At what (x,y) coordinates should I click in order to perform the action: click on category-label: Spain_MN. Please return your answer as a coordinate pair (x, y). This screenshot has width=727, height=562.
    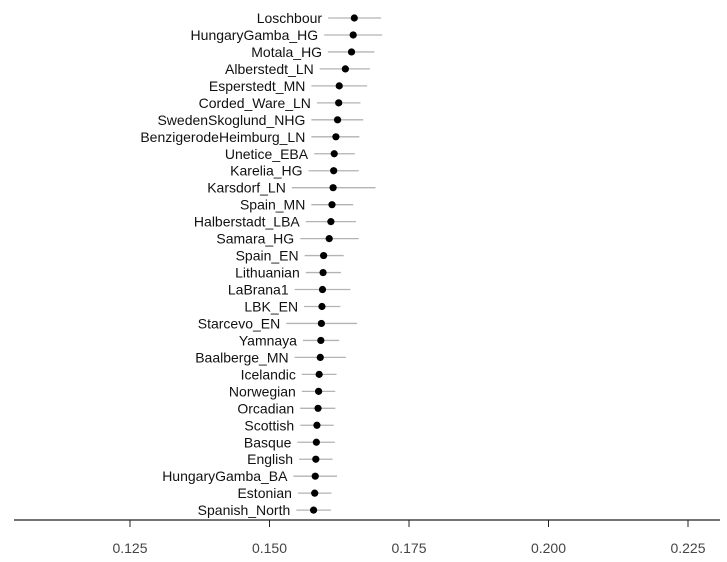
    Looking at the image, I should click on (272, 205).